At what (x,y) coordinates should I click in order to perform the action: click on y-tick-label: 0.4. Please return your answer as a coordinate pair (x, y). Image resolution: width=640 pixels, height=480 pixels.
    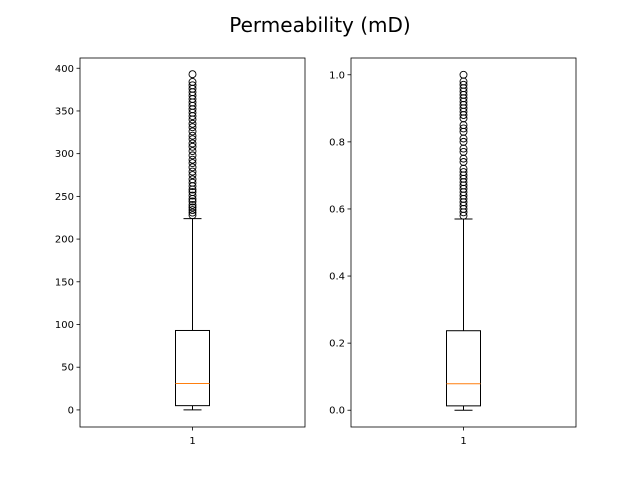
    Looking at the image, I should click on (337, 277).